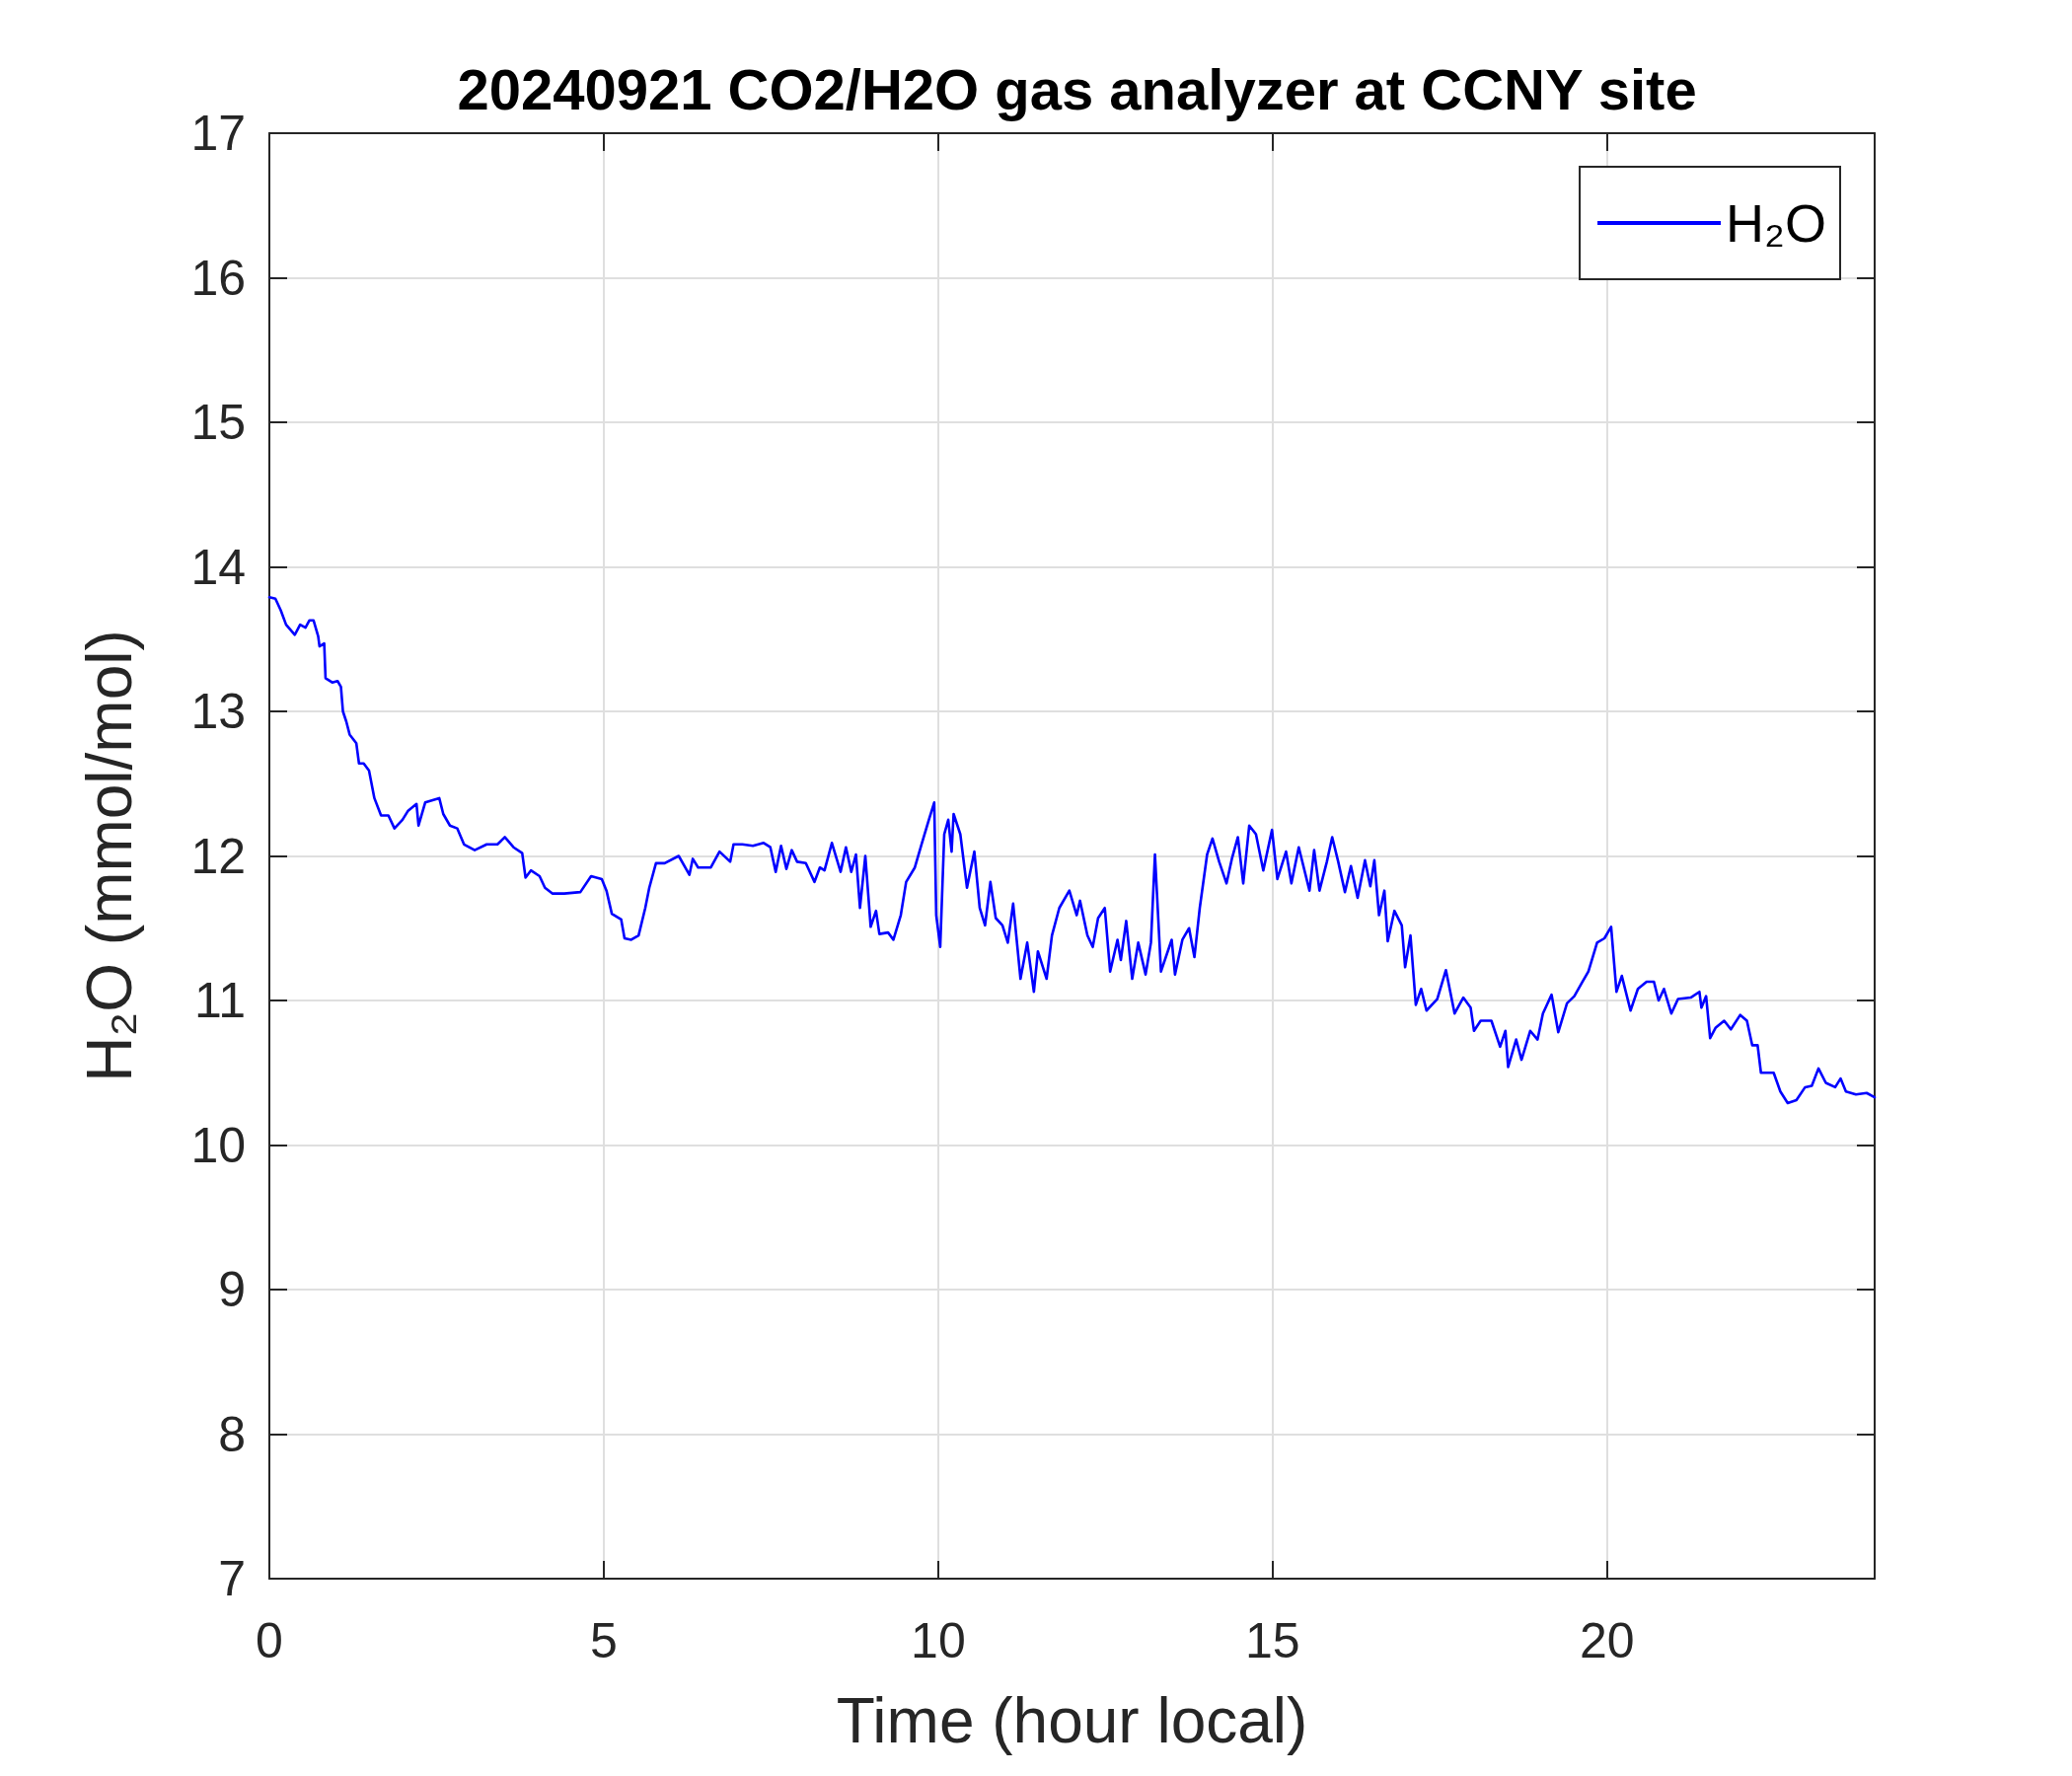  Describe the element at coordinates (604, 1640) in the screenshot. I see `x-tick-label: 5` at that location.